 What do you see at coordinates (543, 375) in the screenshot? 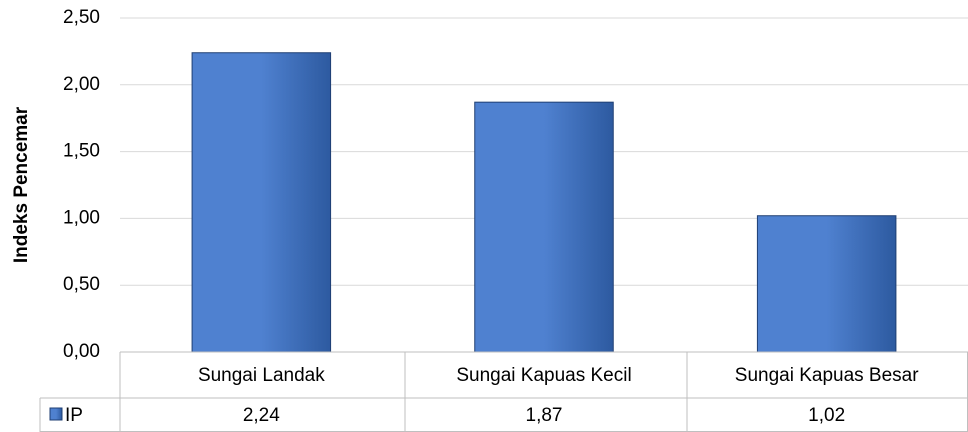
I see `x-tick-label: Sungai Kapuas Kecil` at bounding box center [543, 375].